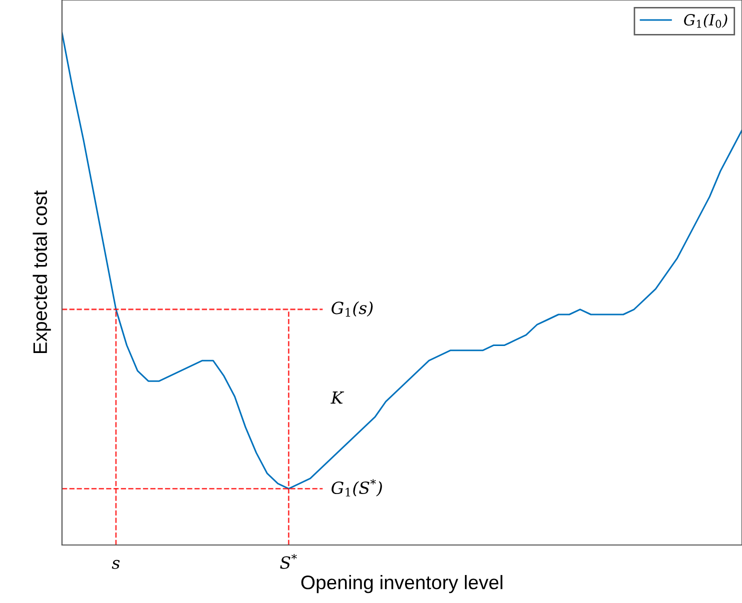 The image size is (742, 603). What do you see at coordinates (337, 397) in the screenshot?
I see `annotation: K` at bounding box center [337, 397].